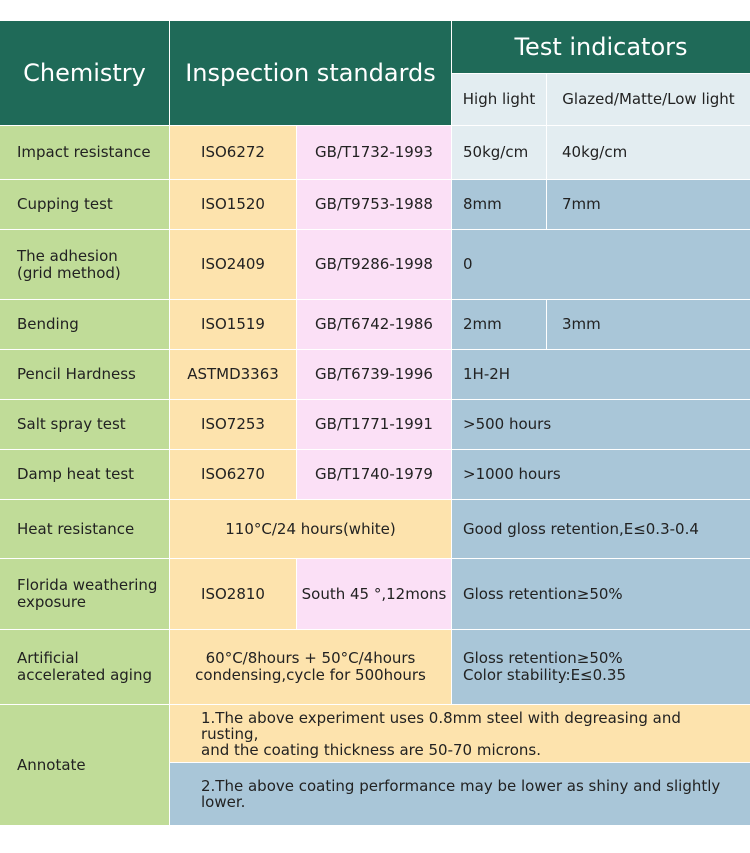  Describe the element at coordinates (648, 204) in the screenshot. I see `row-cupping-test-low: 7mm` at that location.